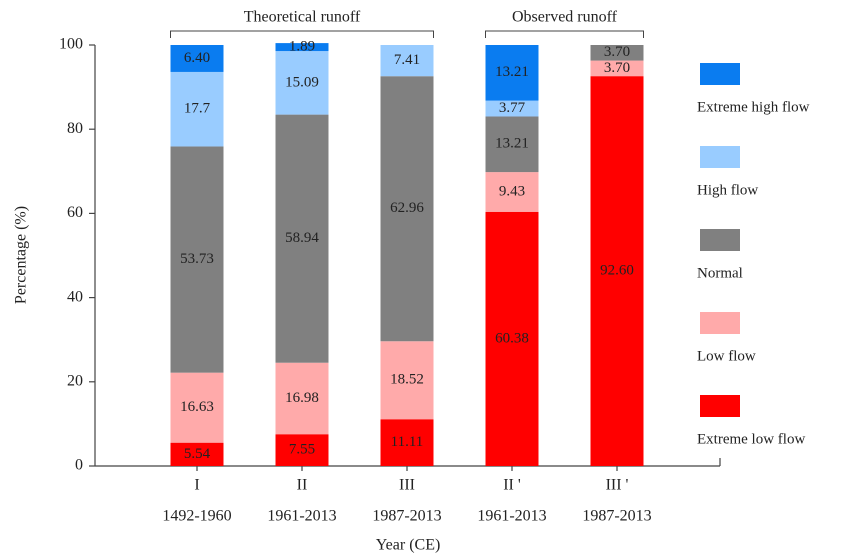 The width and height of the screenshot is (863, 557). What do you see at coordinates (726, 356) in the screenshot?
I see `legend-label: Low flow` at bounding box center [726, 356].